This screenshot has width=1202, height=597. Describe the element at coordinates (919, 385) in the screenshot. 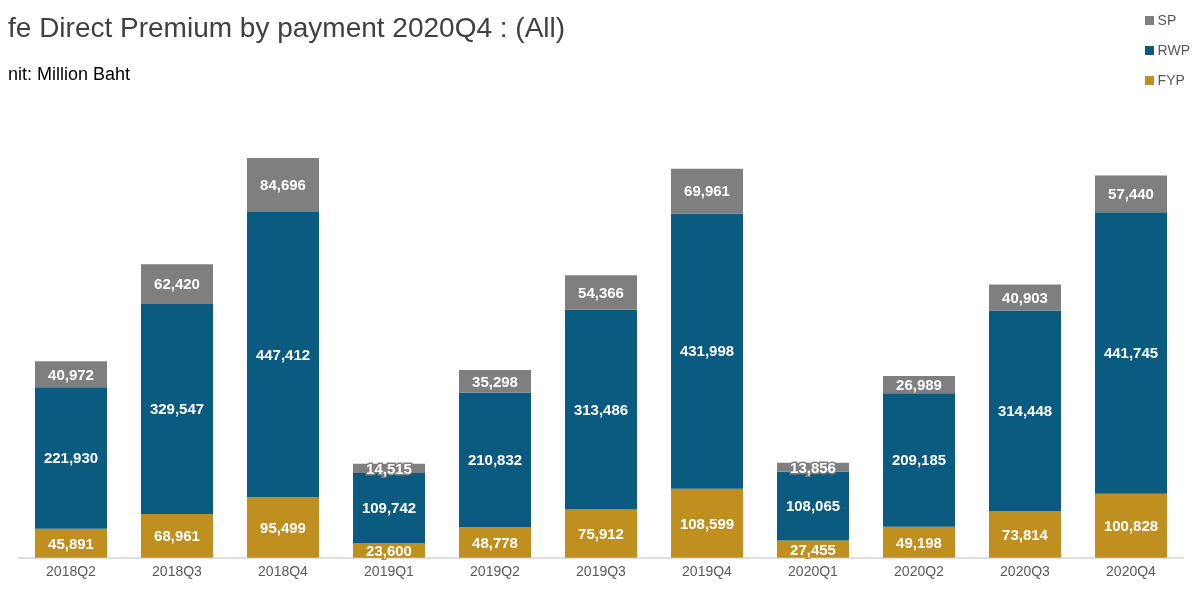

I see `data-label: 26,989` at that location.